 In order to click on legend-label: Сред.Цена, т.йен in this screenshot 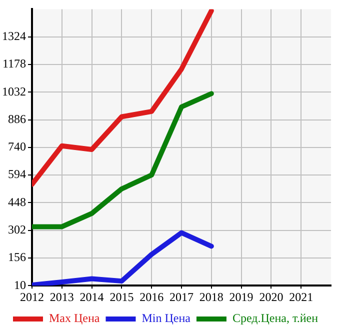, I will do `click(275, 318)`.